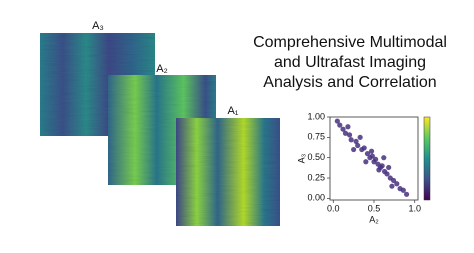 The width and height of the screenshot is (474, 253). I want to click on y-tick-label: 1.00, so click(316, 116).